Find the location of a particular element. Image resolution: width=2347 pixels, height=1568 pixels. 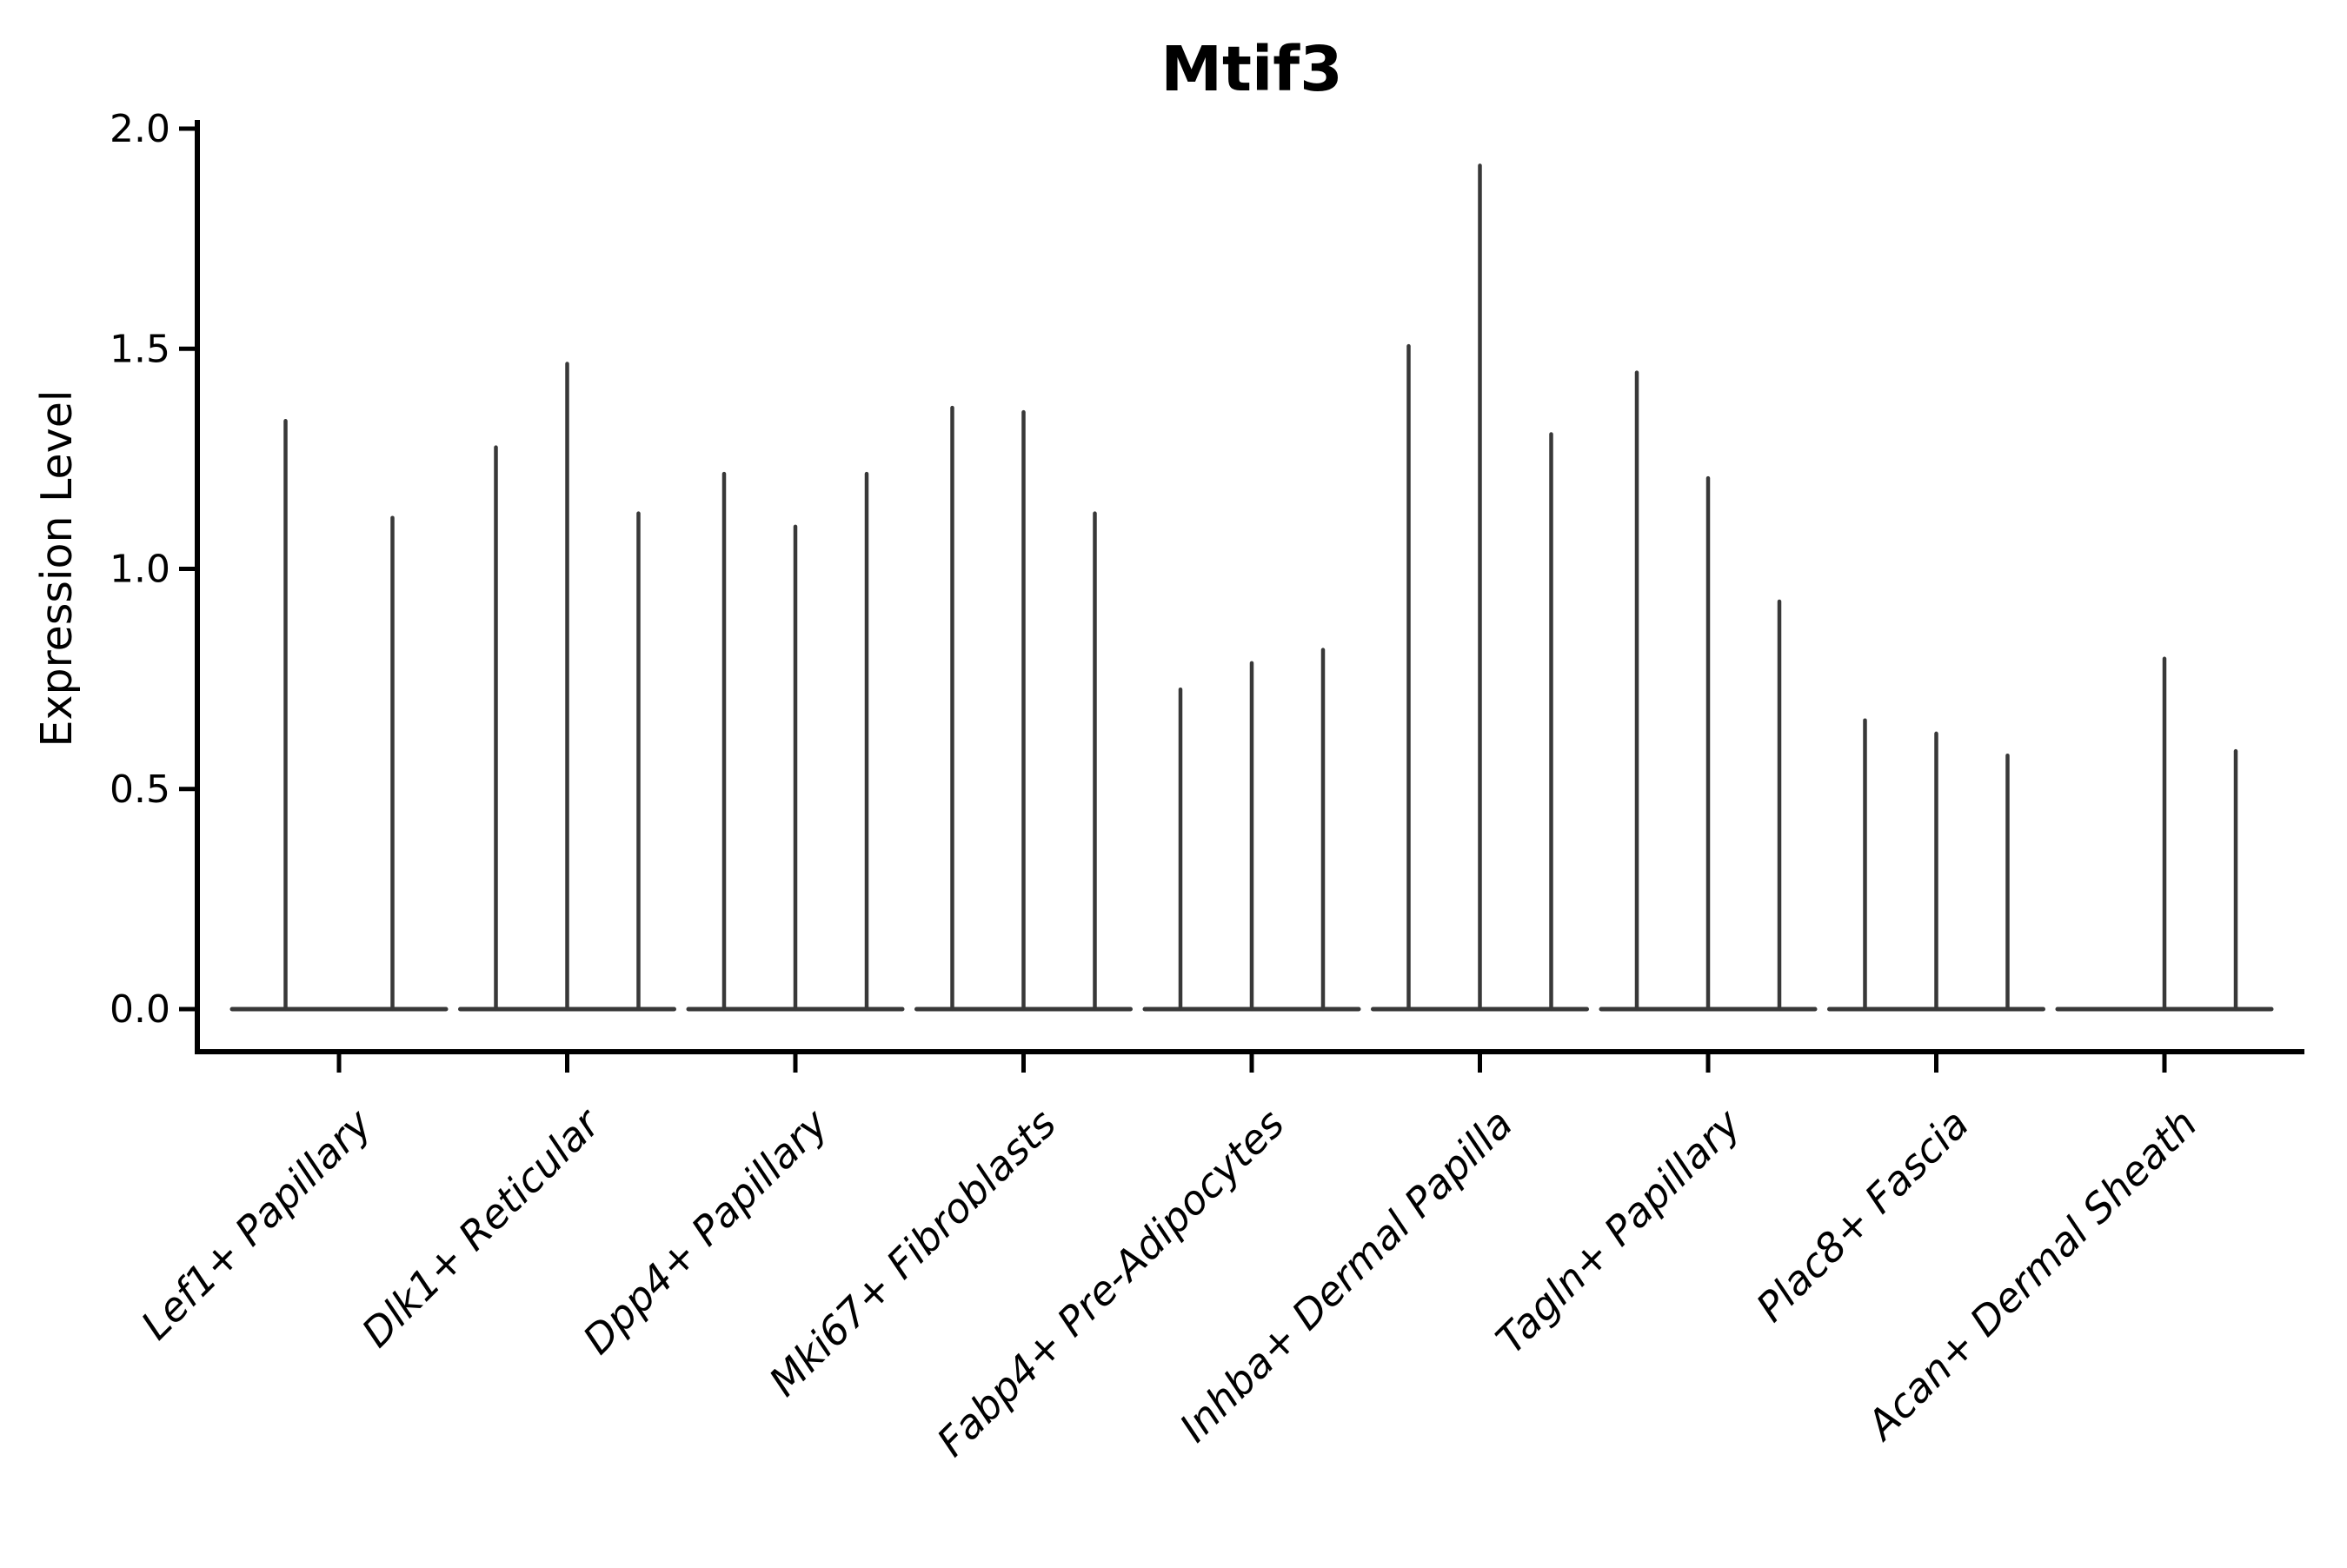

chart-title: Mtif3 is located at coordinates (1251, 69).